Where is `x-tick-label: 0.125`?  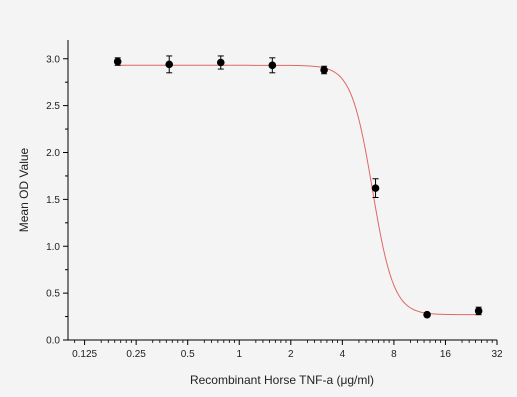 x-tick-label: 0.125 is located at coordinates (84, 354).